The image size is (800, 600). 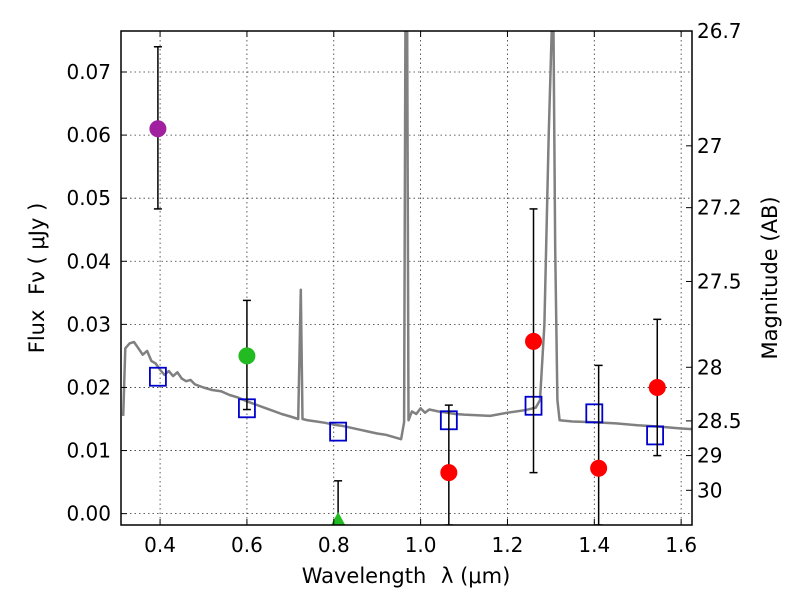 What do you see at coordinates (88, 198) in the screenshot?
I see `y-tick-label: 0.05` at bounding box center [88, 198].